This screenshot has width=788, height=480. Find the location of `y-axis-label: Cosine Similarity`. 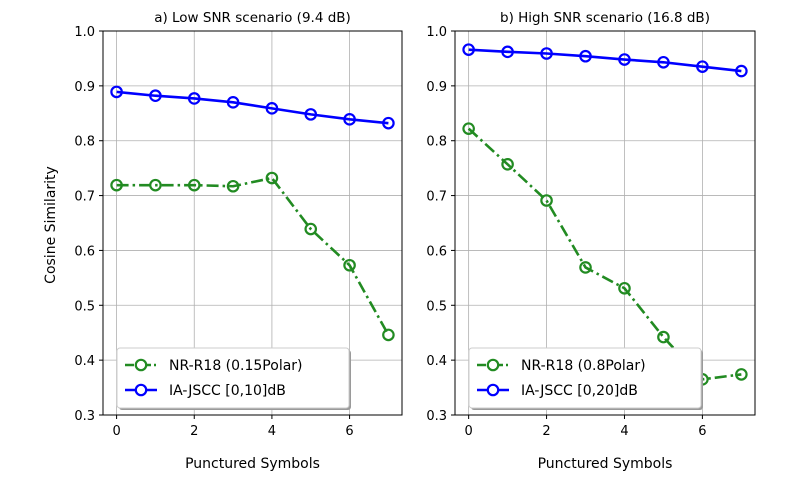

y-axis-label: Cosine Similarity is located at coordinates (51, 225).